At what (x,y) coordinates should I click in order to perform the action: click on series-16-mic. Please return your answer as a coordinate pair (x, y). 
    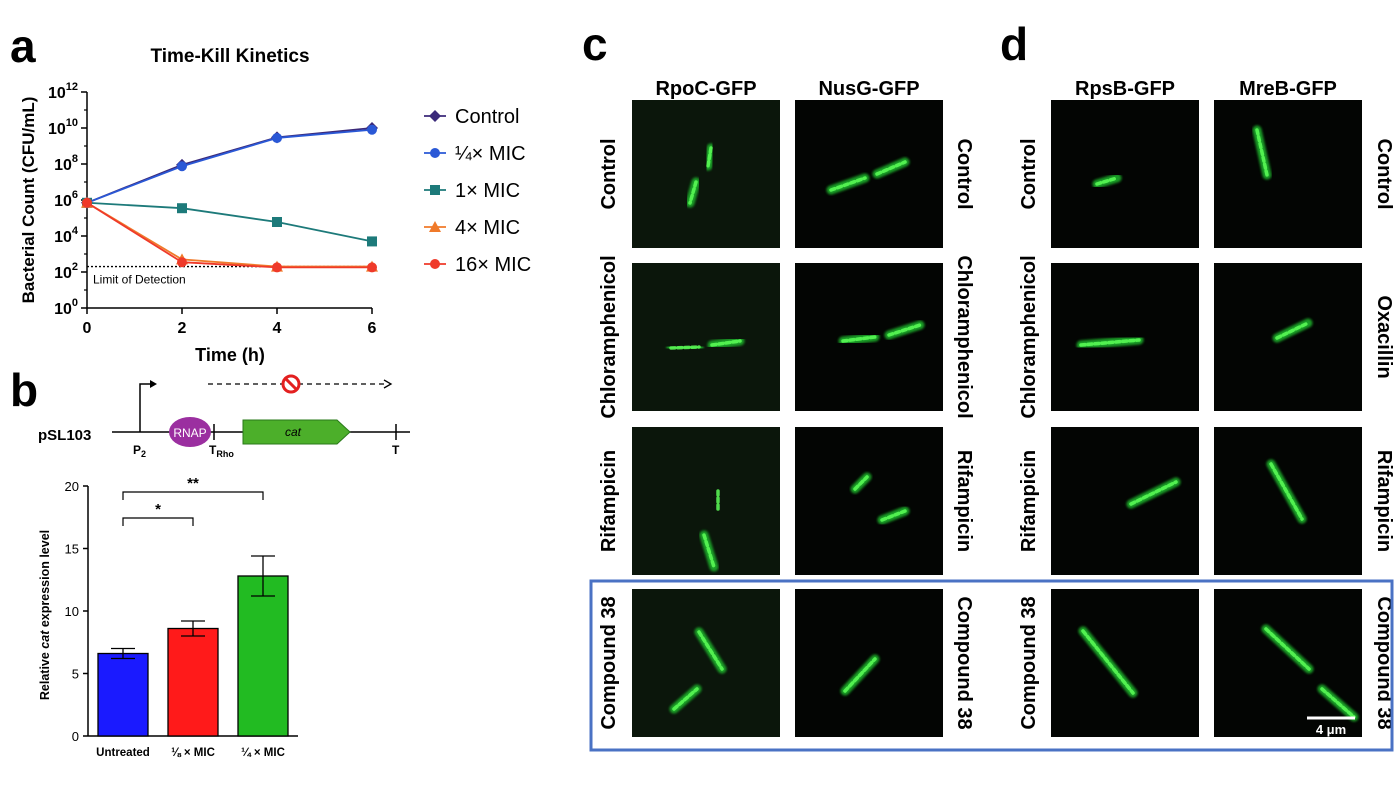
    Looking at the image, I should click on (229, 235).